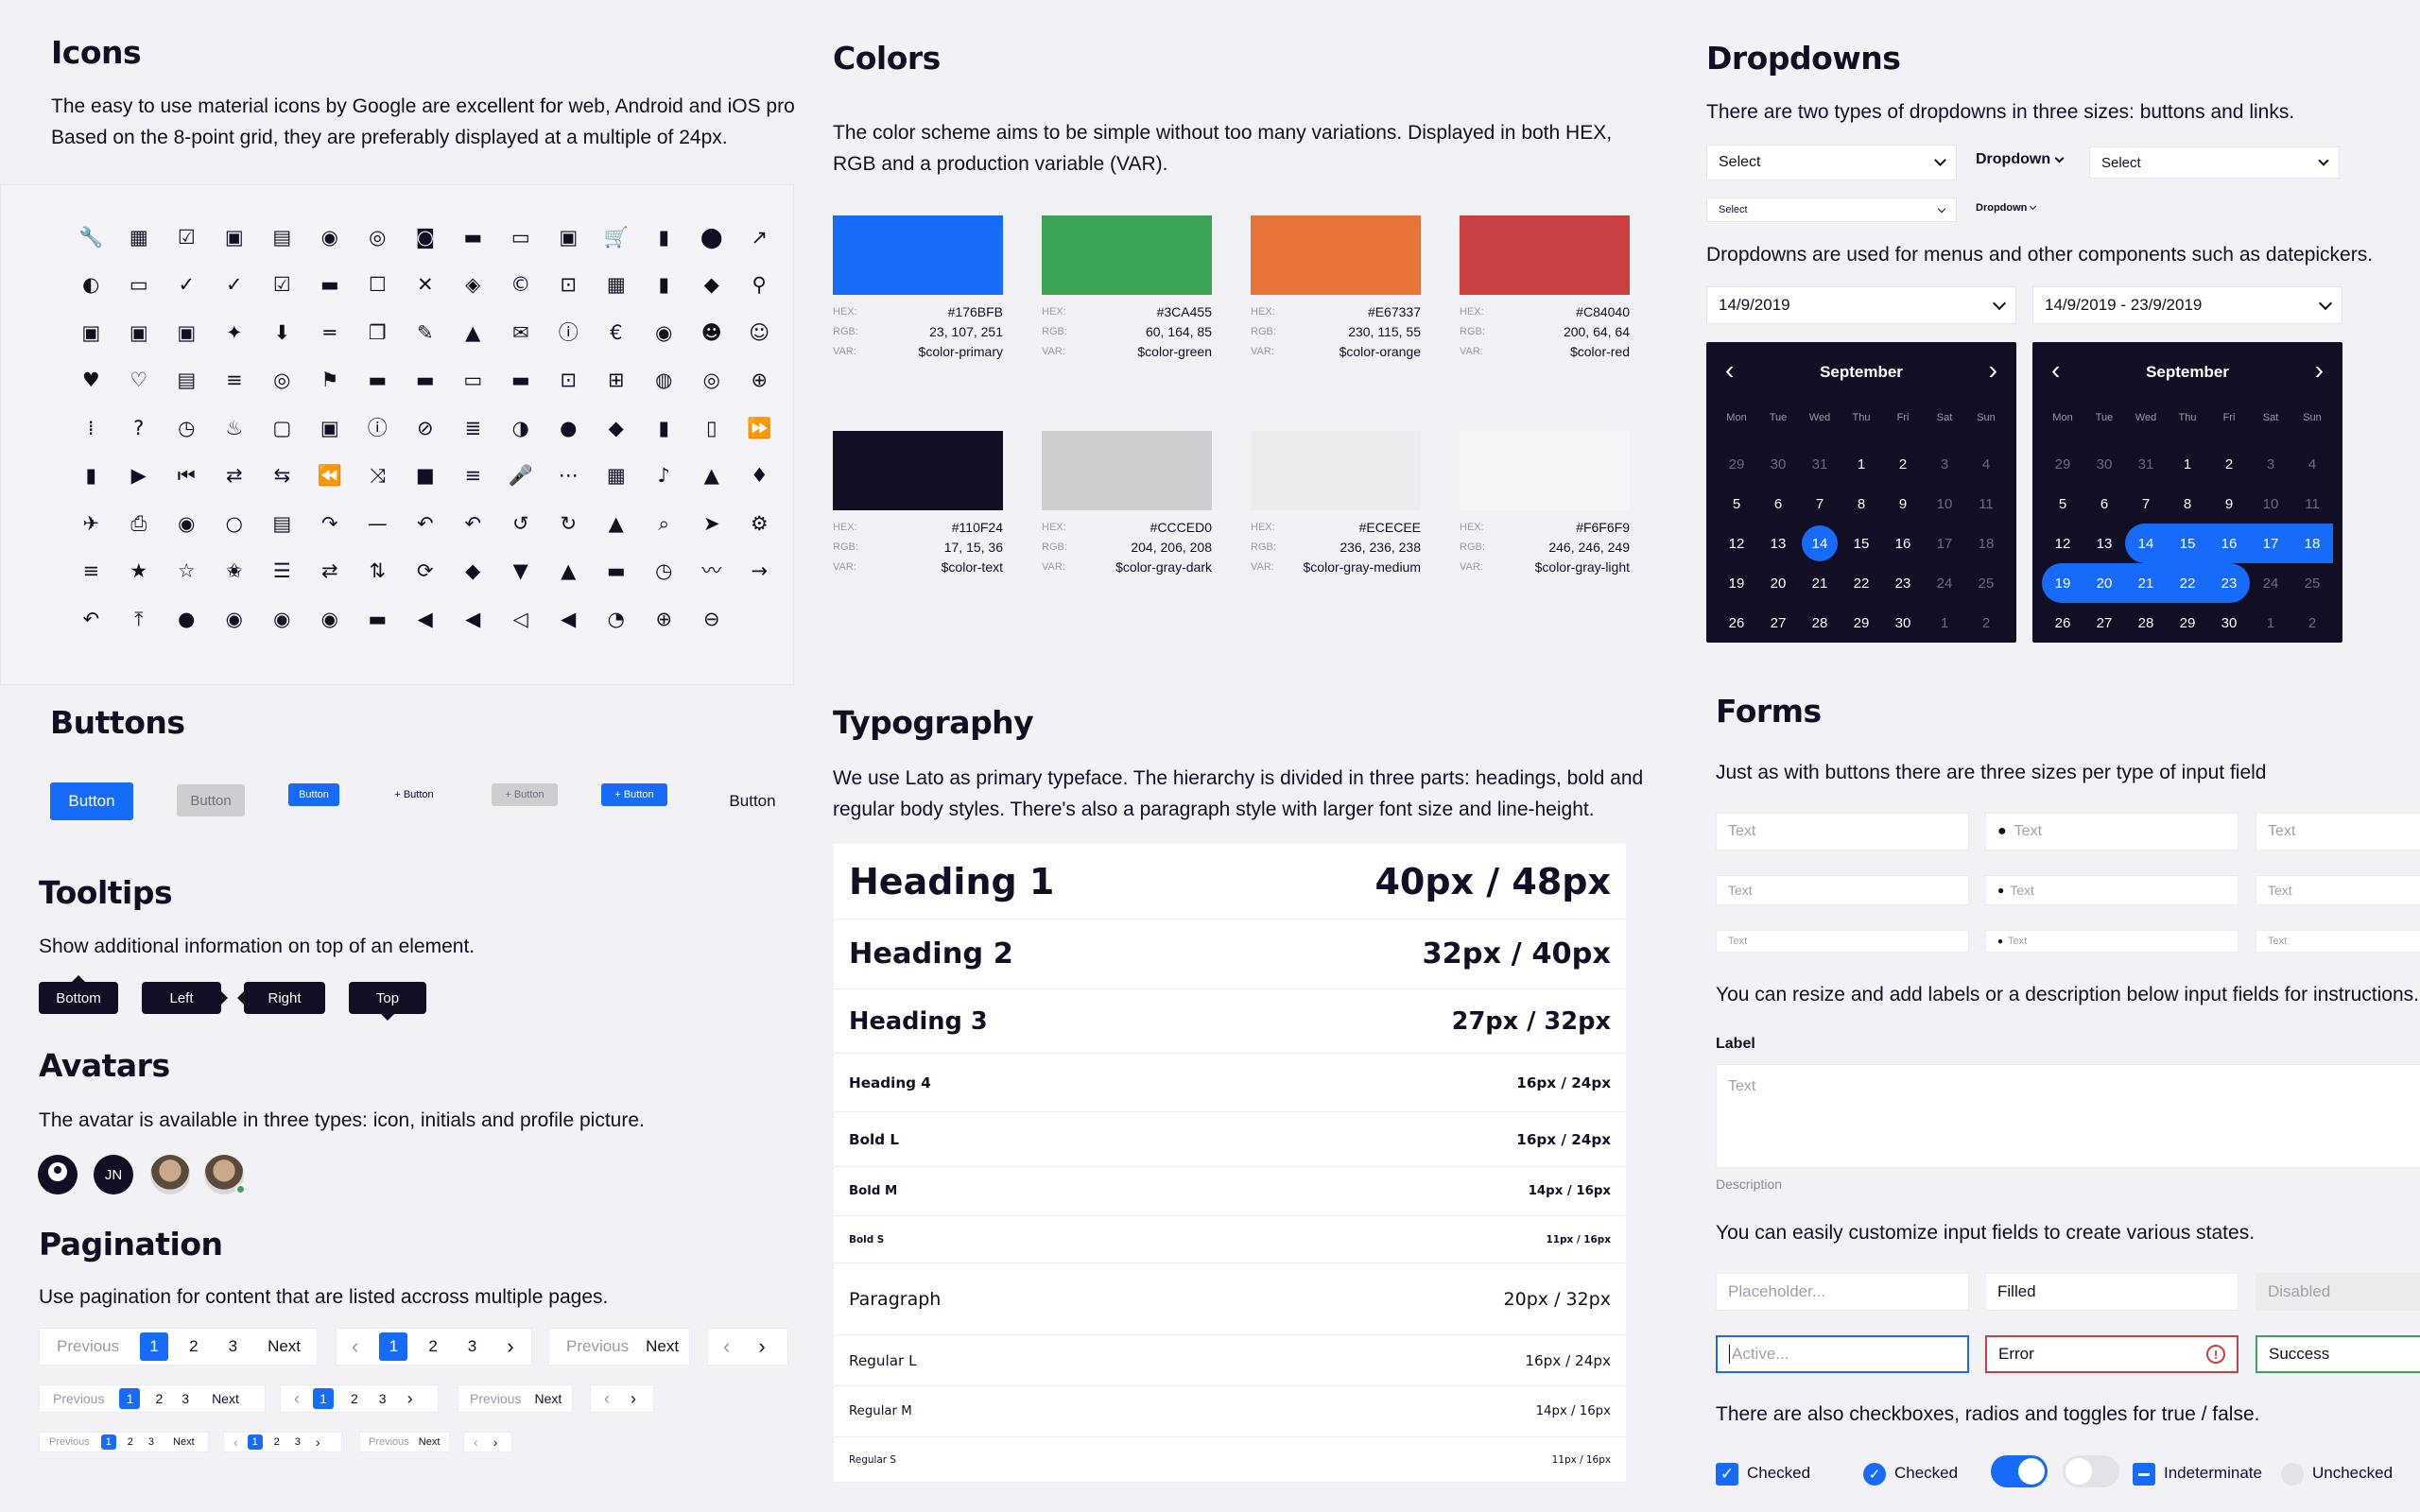  Describe the element at coordinates (2338, 941) in the screenshot. I see `text-field-small-3: Text` at that location.